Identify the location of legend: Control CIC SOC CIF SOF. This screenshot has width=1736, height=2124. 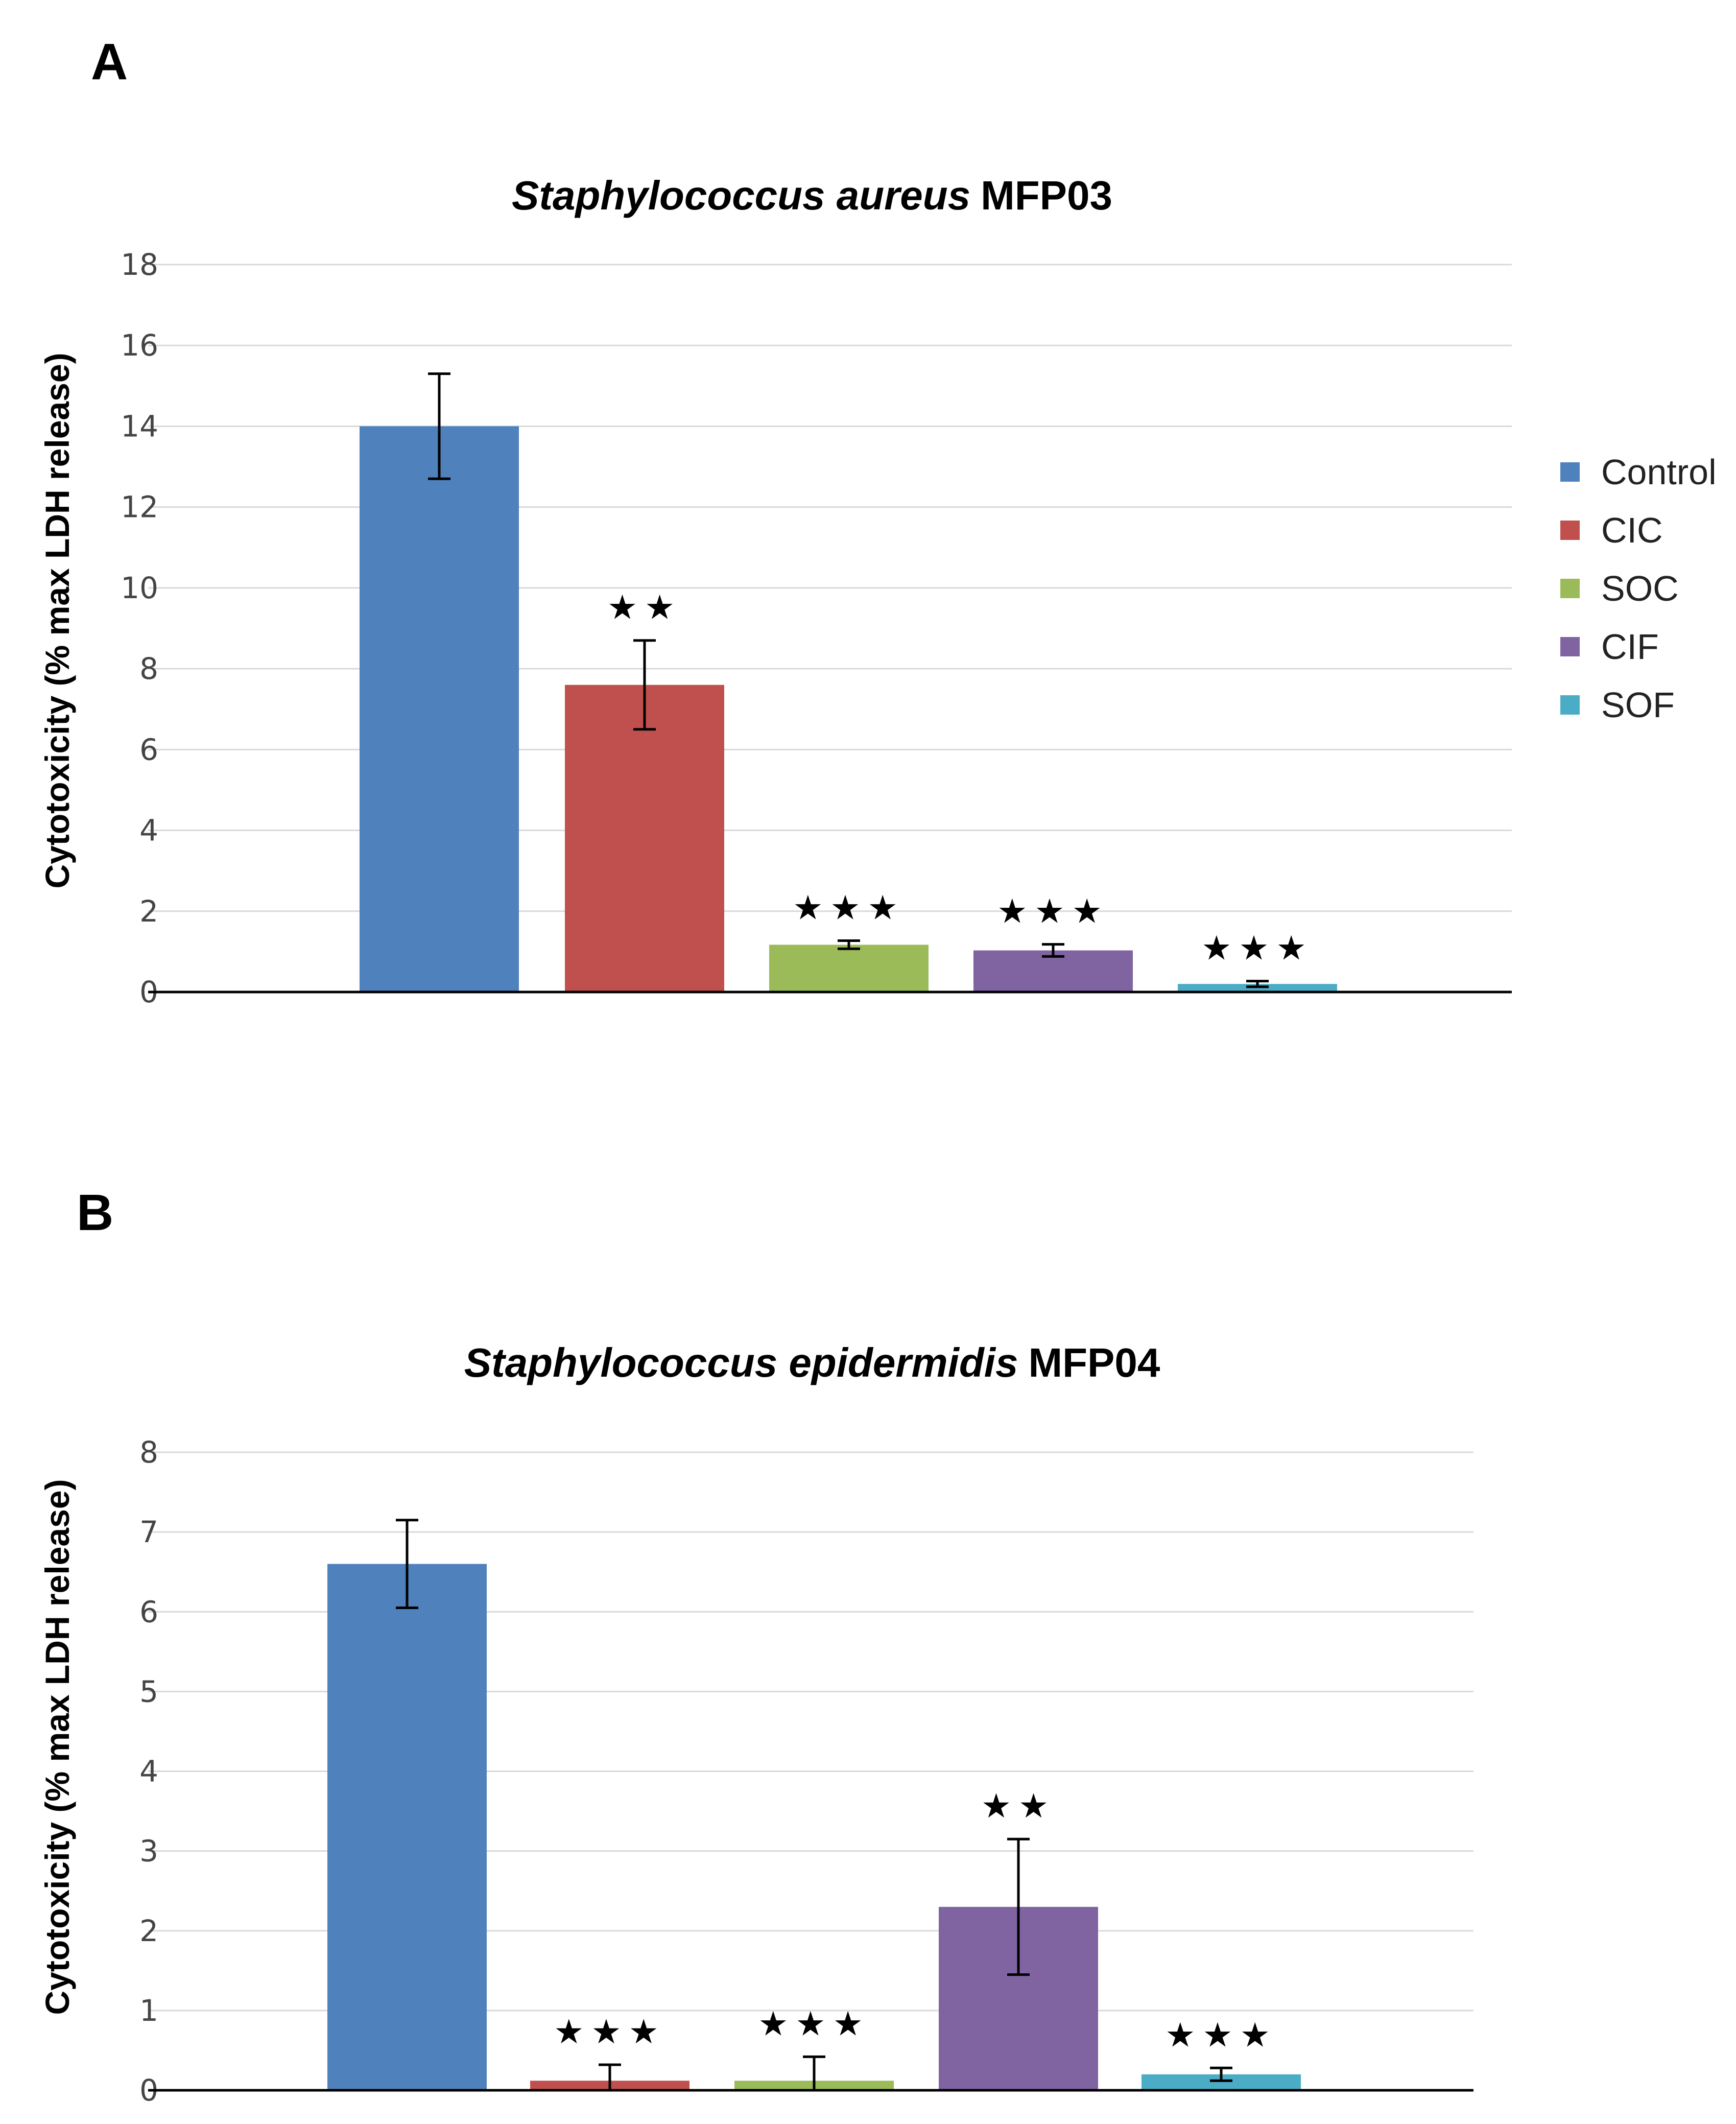
(1639, 588).